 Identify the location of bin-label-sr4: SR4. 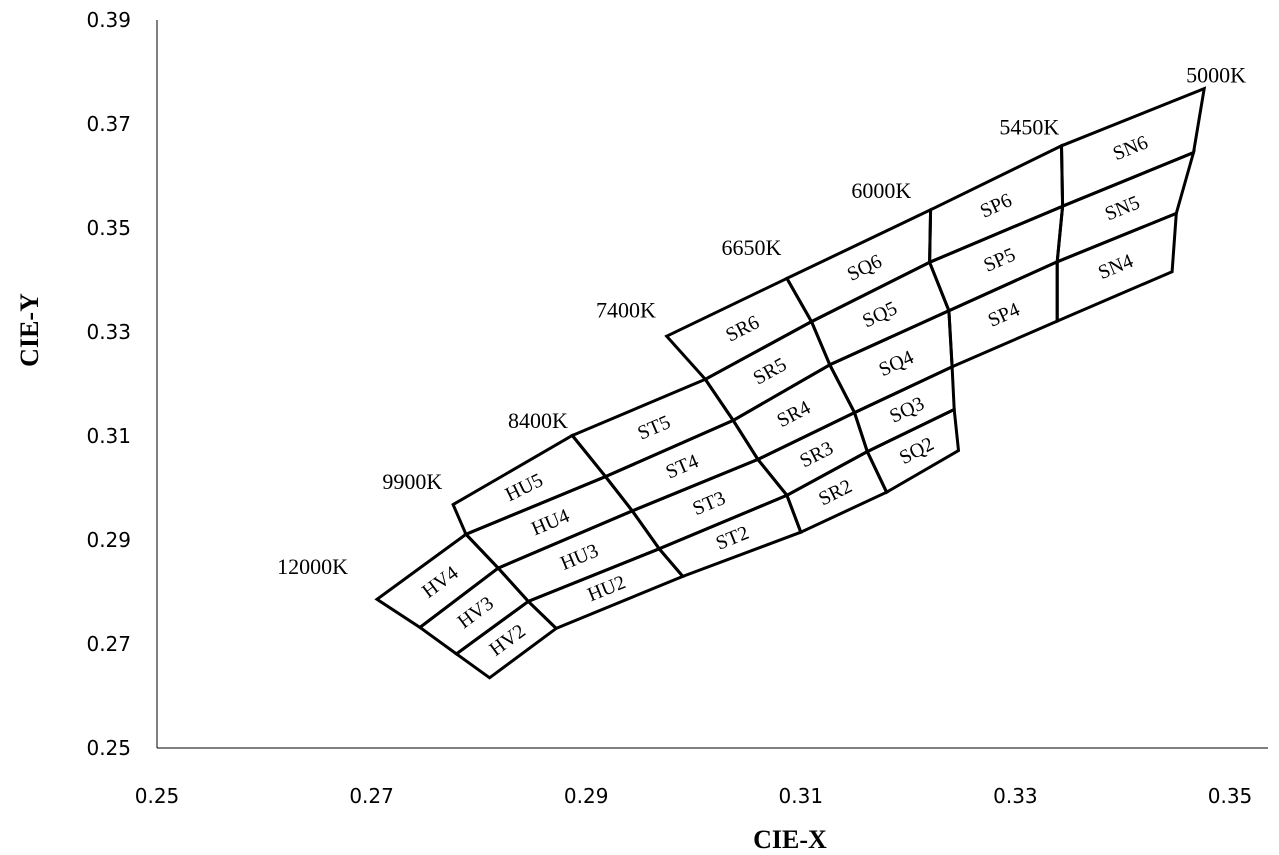
(793, 415).